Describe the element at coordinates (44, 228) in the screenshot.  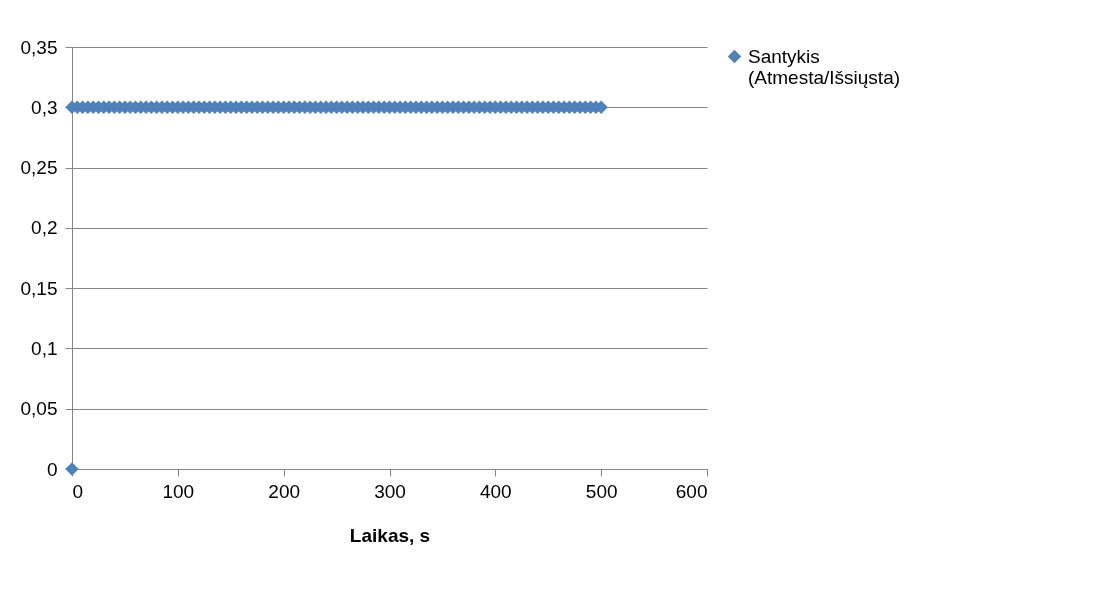
I see `y-tick-label: 0,2` at that location.